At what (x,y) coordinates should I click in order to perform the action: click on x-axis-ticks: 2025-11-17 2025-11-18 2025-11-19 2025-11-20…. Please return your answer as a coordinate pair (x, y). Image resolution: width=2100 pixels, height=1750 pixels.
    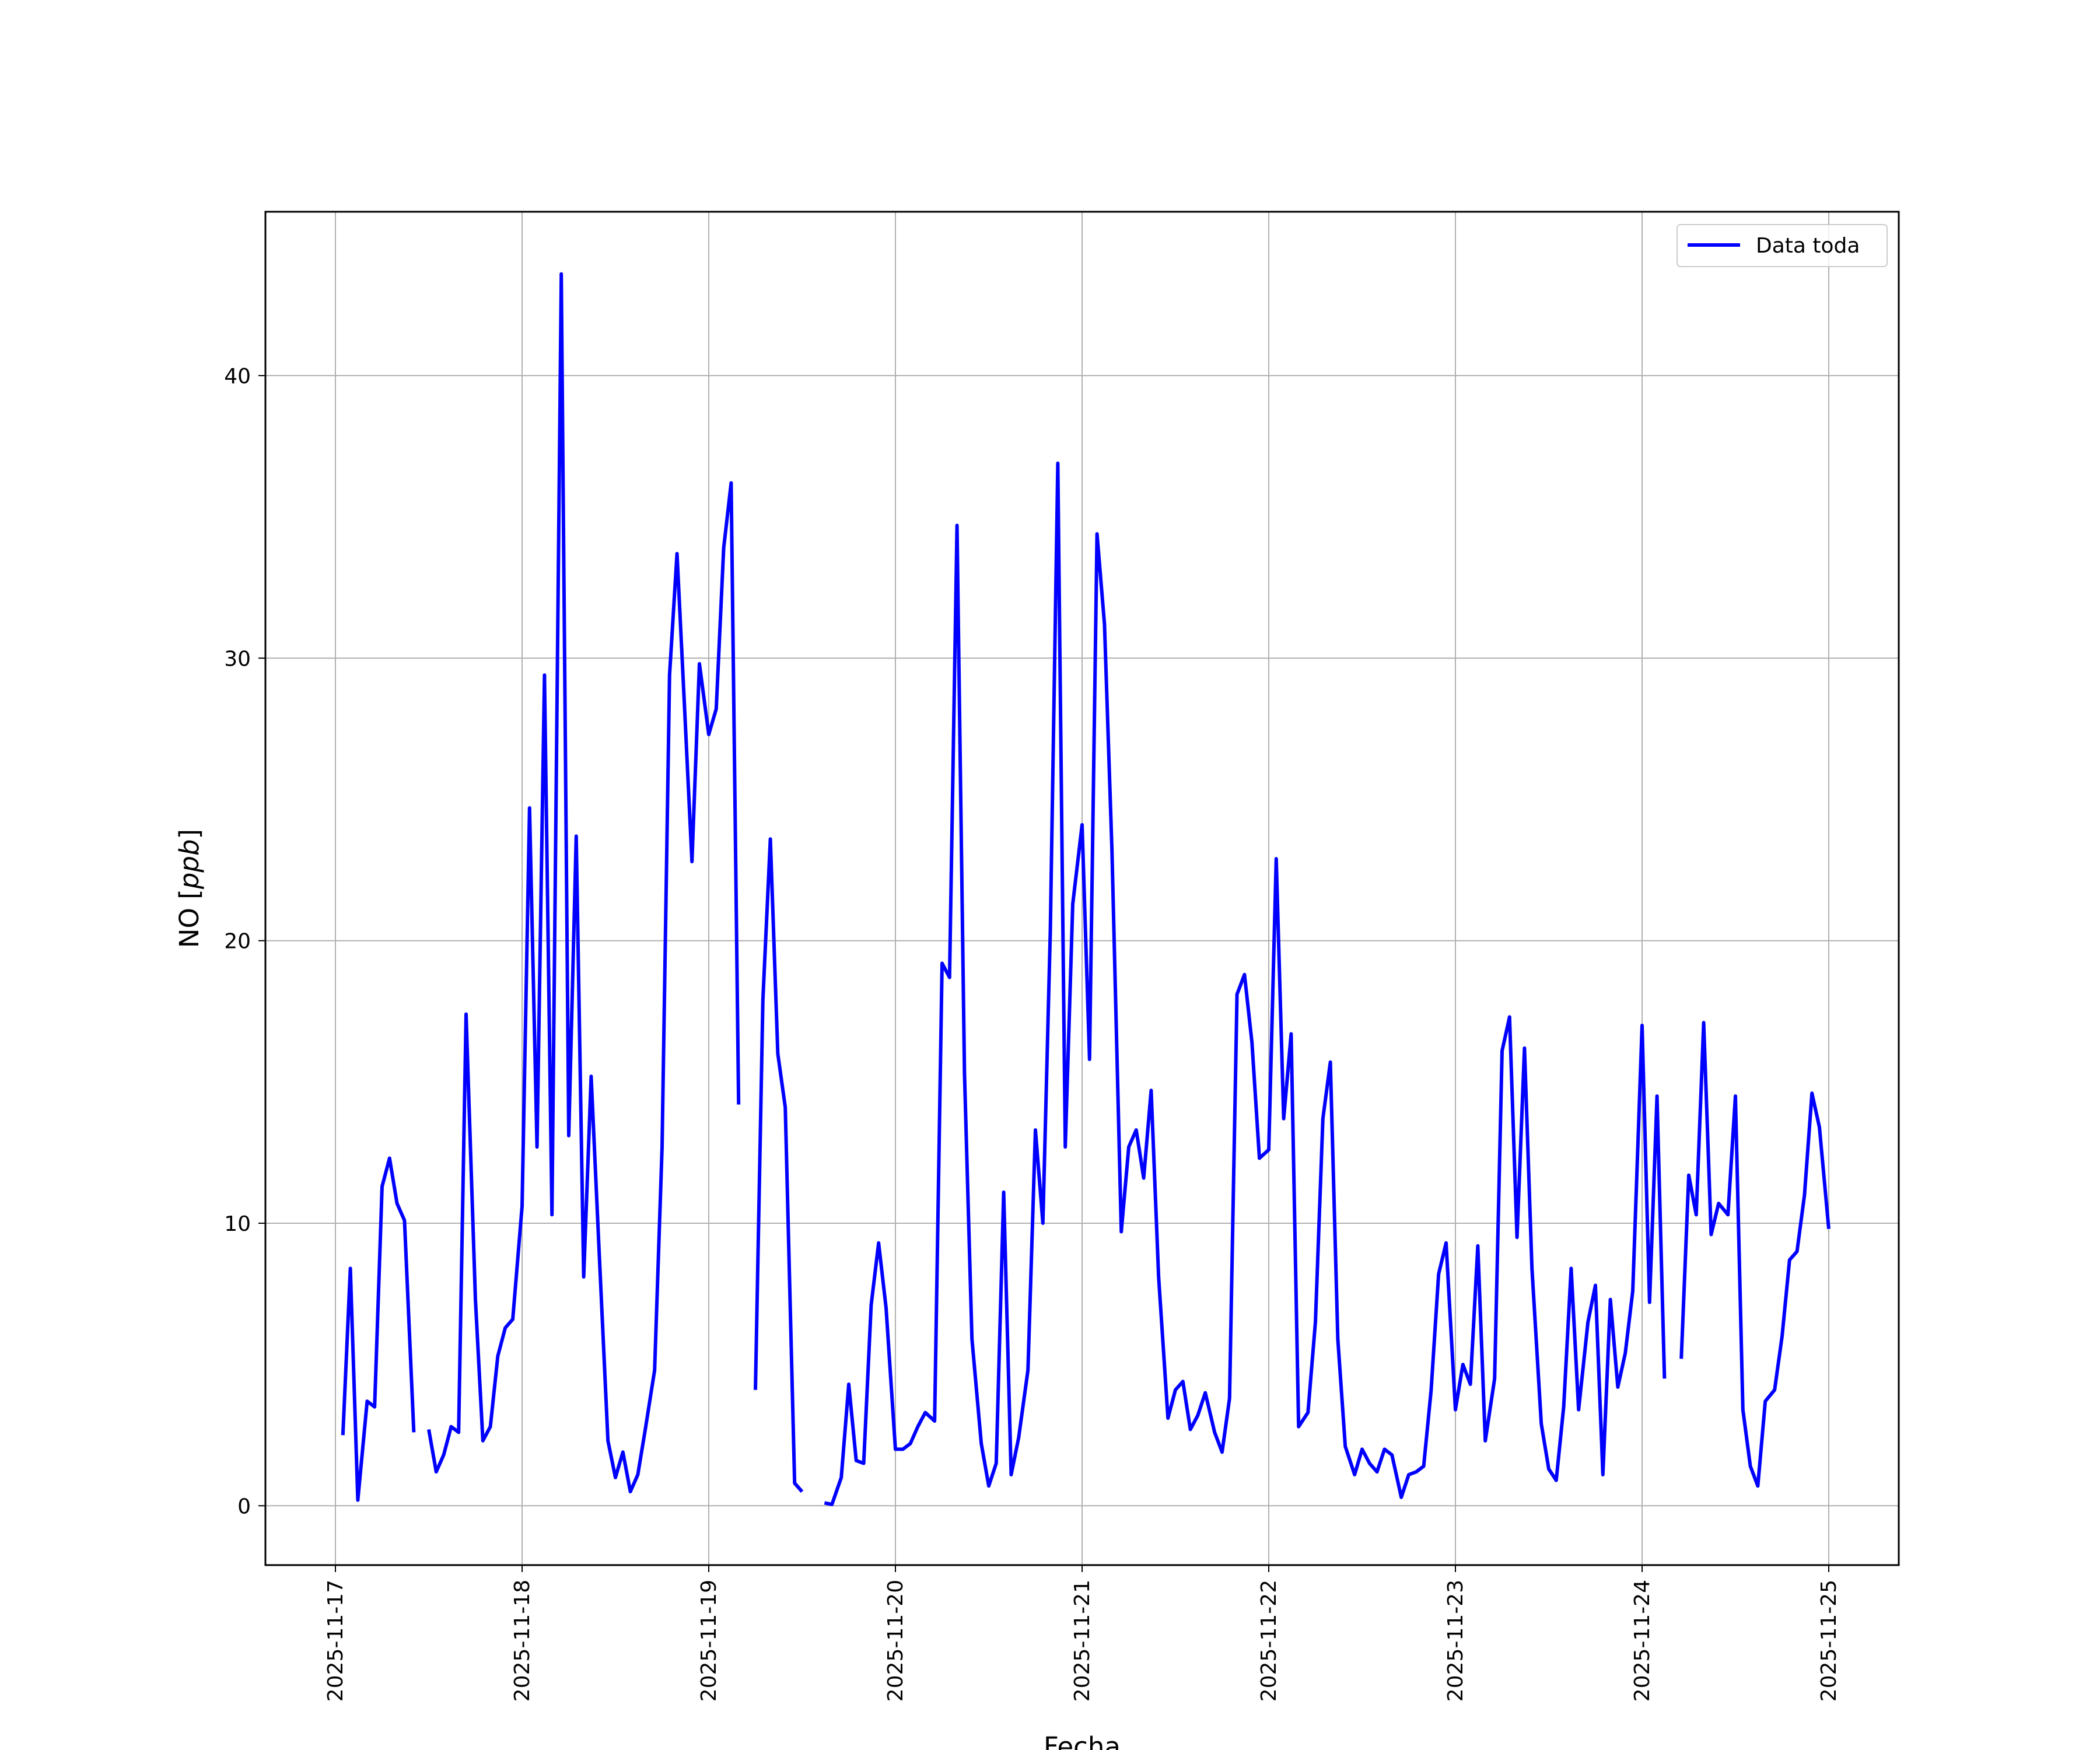
    Looking at the image, I should click on (1082, 1633).